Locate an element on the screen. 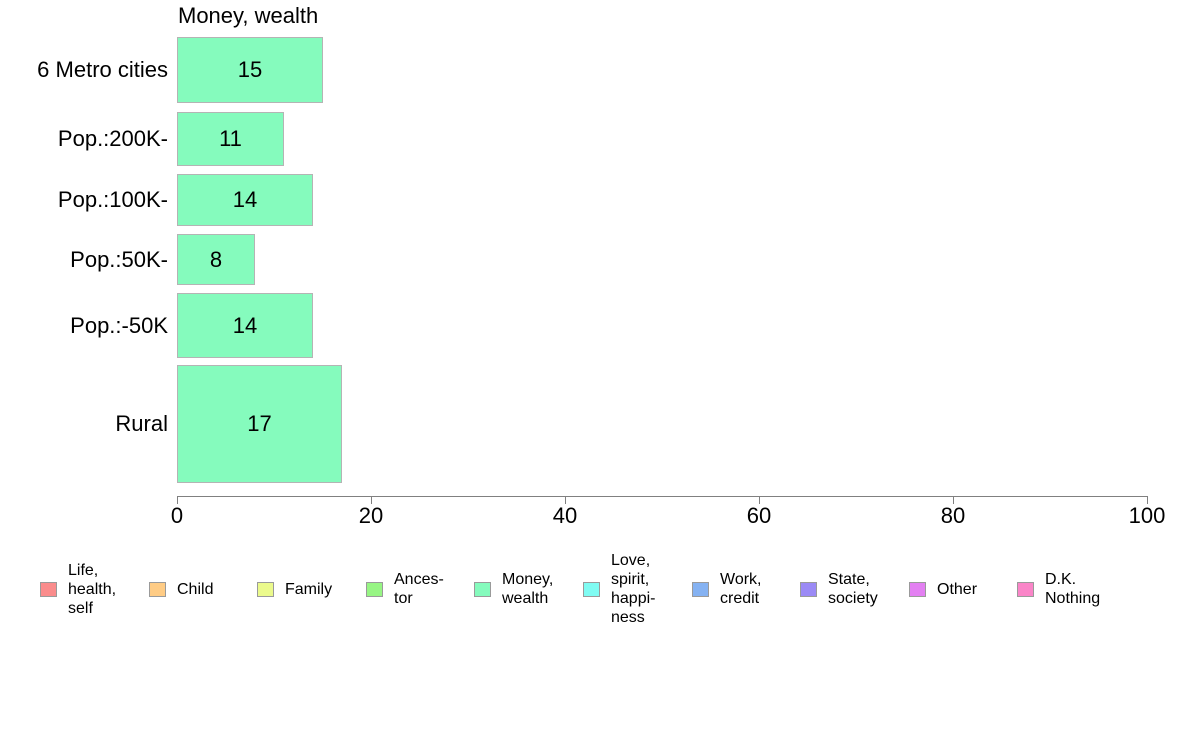 The width and height of the screenshot is (1188, 736). bar: 15 is located at coordinates (250, 70).